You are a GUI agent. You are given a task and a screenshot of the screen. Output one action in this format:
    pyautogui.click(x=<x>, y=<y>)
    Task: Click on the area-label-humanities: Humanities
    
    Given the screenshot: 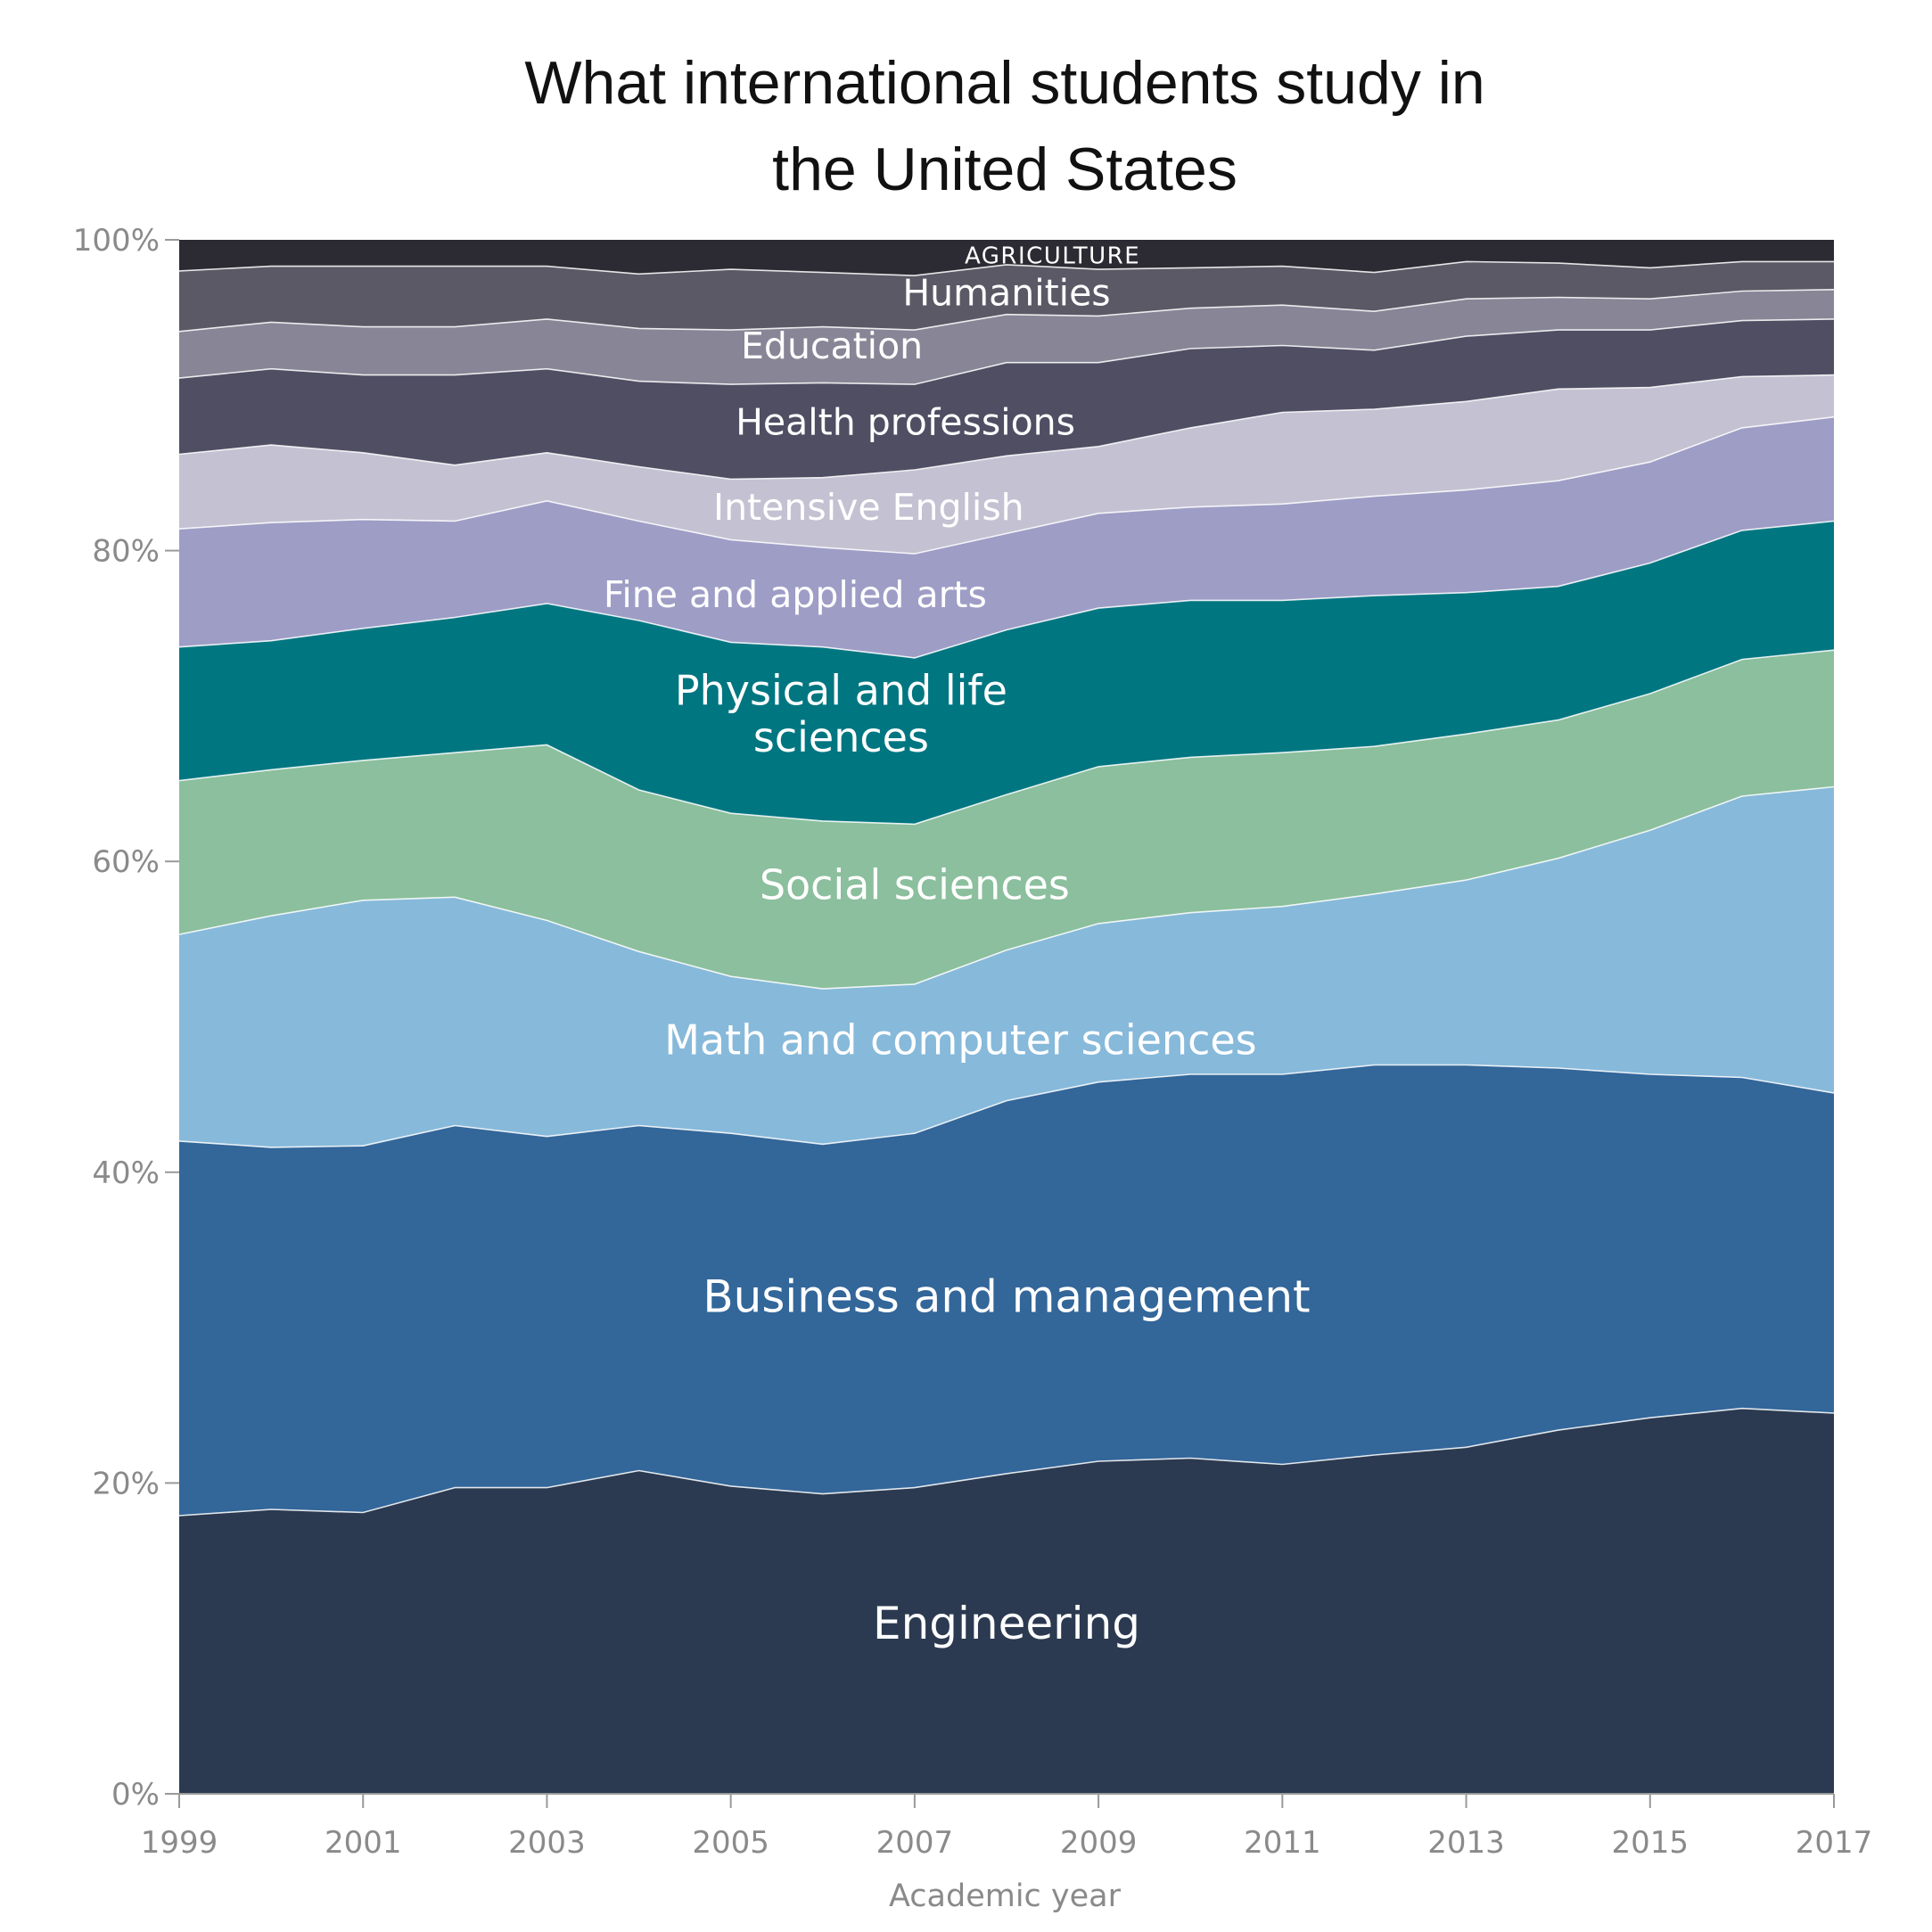 What is the action you would take?
    pyautogui.click(x=1006, y=293)
    